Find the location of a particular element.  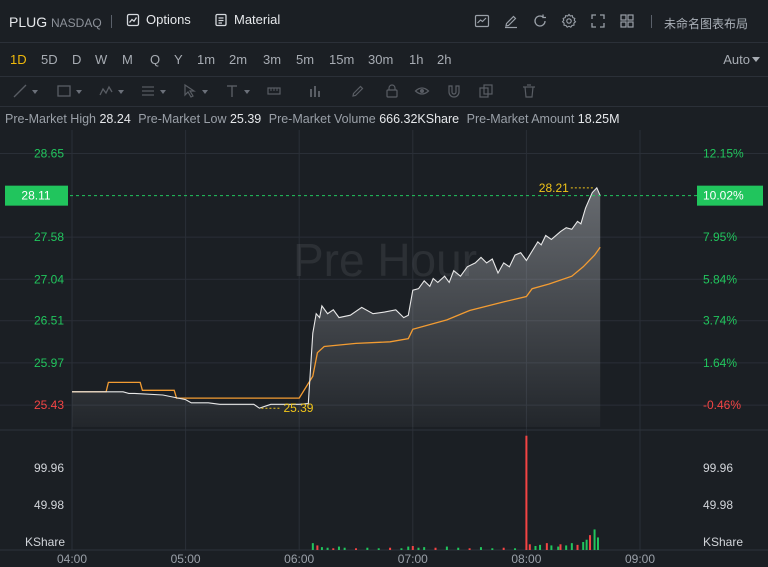

timeframe-1m: 1m is located at coordinates (206, 59).